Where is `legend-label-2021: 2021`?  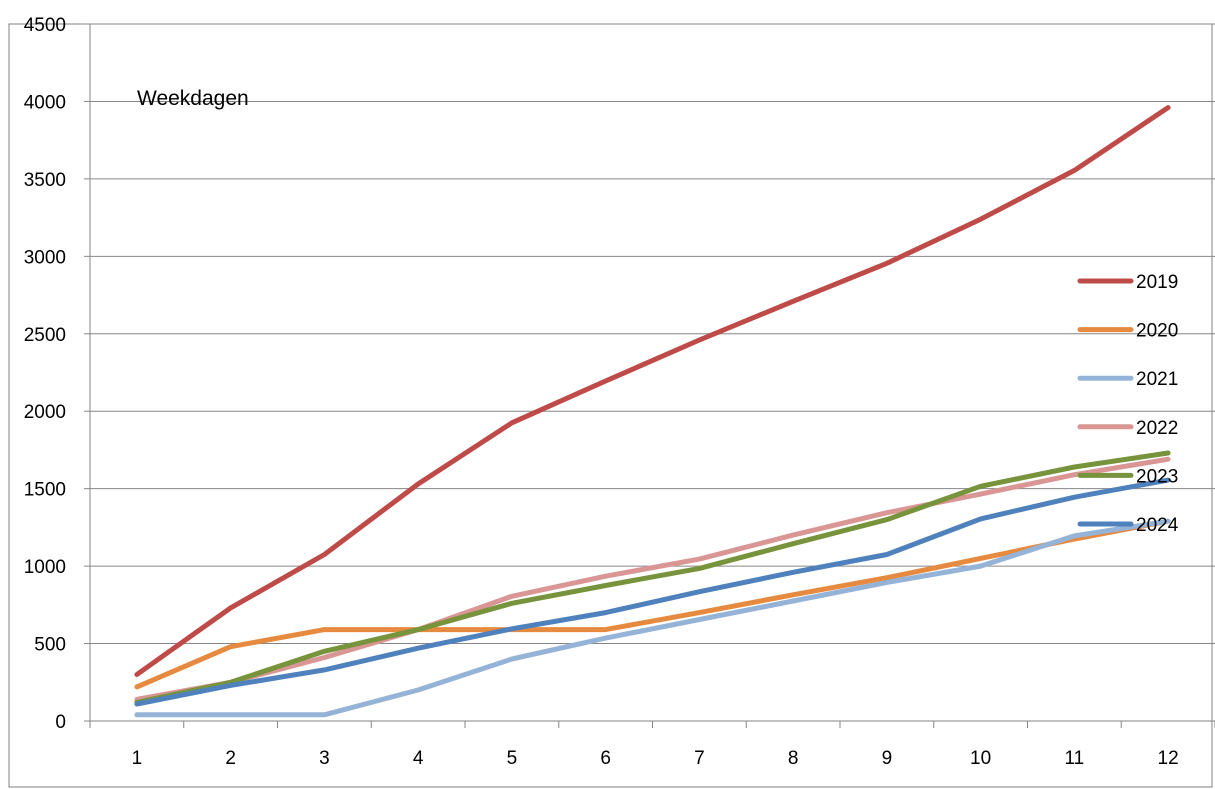
legend-label-2021: 2021 is located at coordinates (1157, 379).